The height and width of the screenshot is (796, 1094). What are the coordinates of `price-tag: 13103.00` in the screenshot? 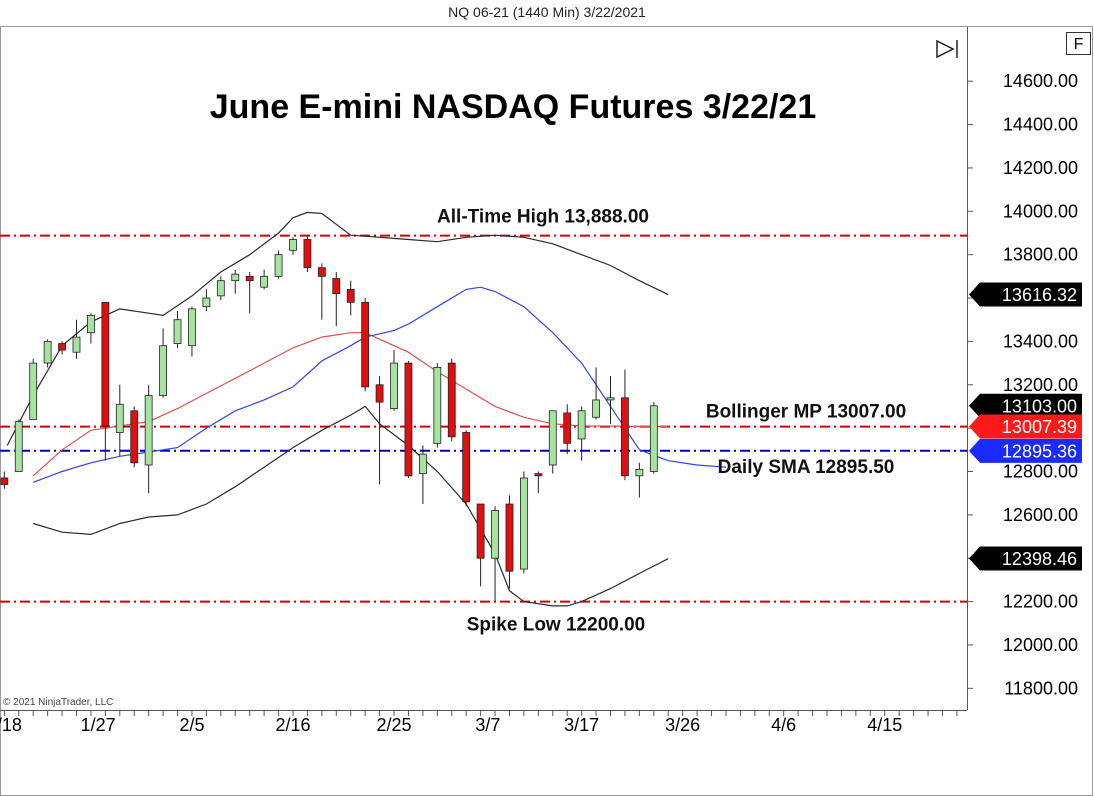 It's located at (1025, 405).